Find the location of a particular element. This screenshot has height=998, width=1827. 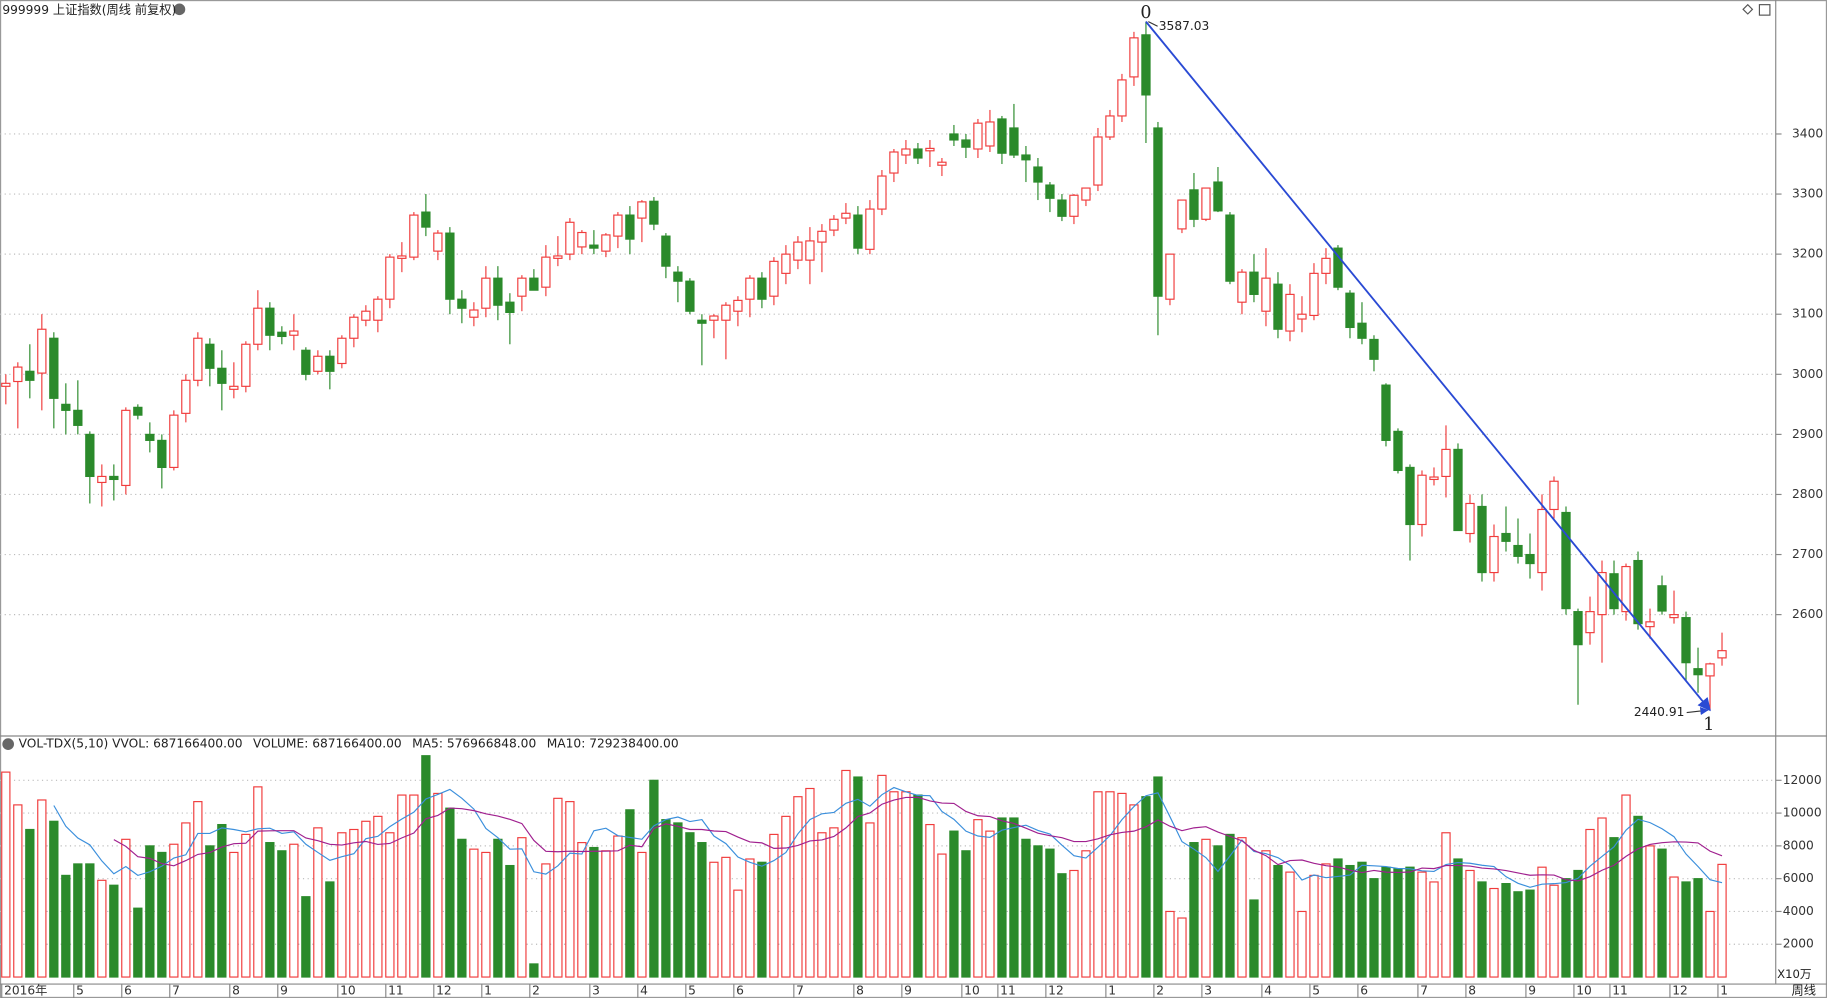

volume-tick-label: 8000 is located at coordinates (1798, 845).